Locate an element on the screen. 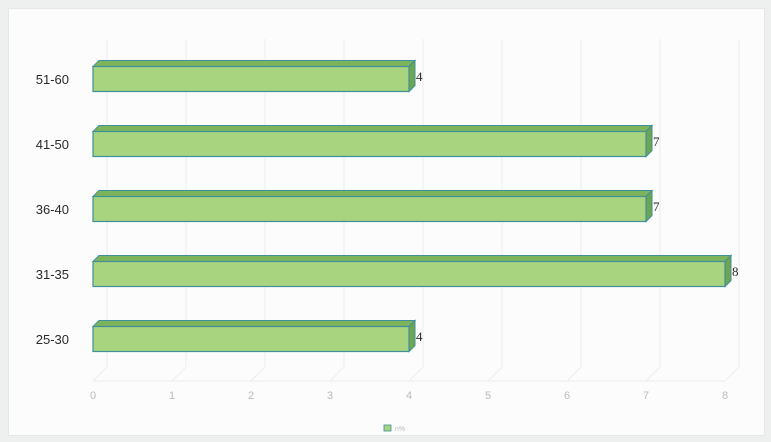  x-tick-label: 5 is located at coordinates (488, 396).